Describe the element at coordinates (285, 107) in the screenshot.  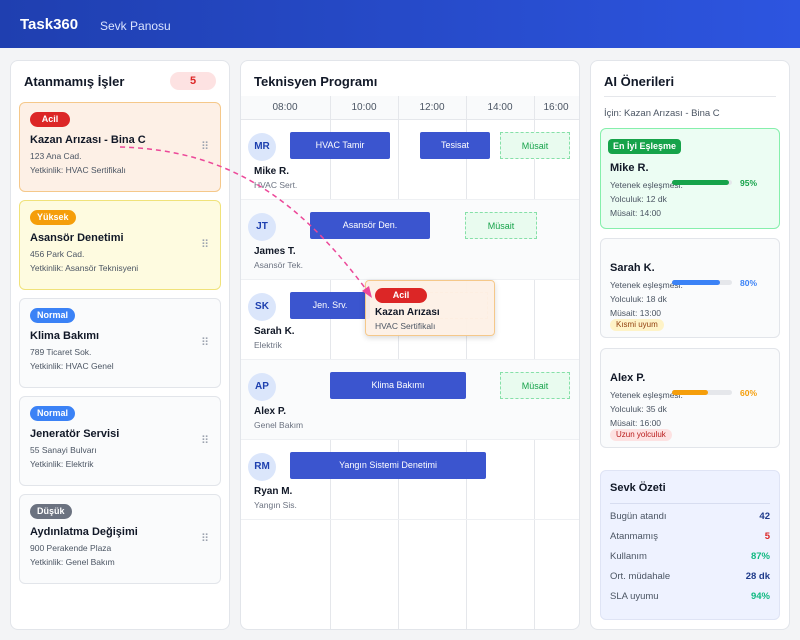
I see `time-label: 08:00` at that location.